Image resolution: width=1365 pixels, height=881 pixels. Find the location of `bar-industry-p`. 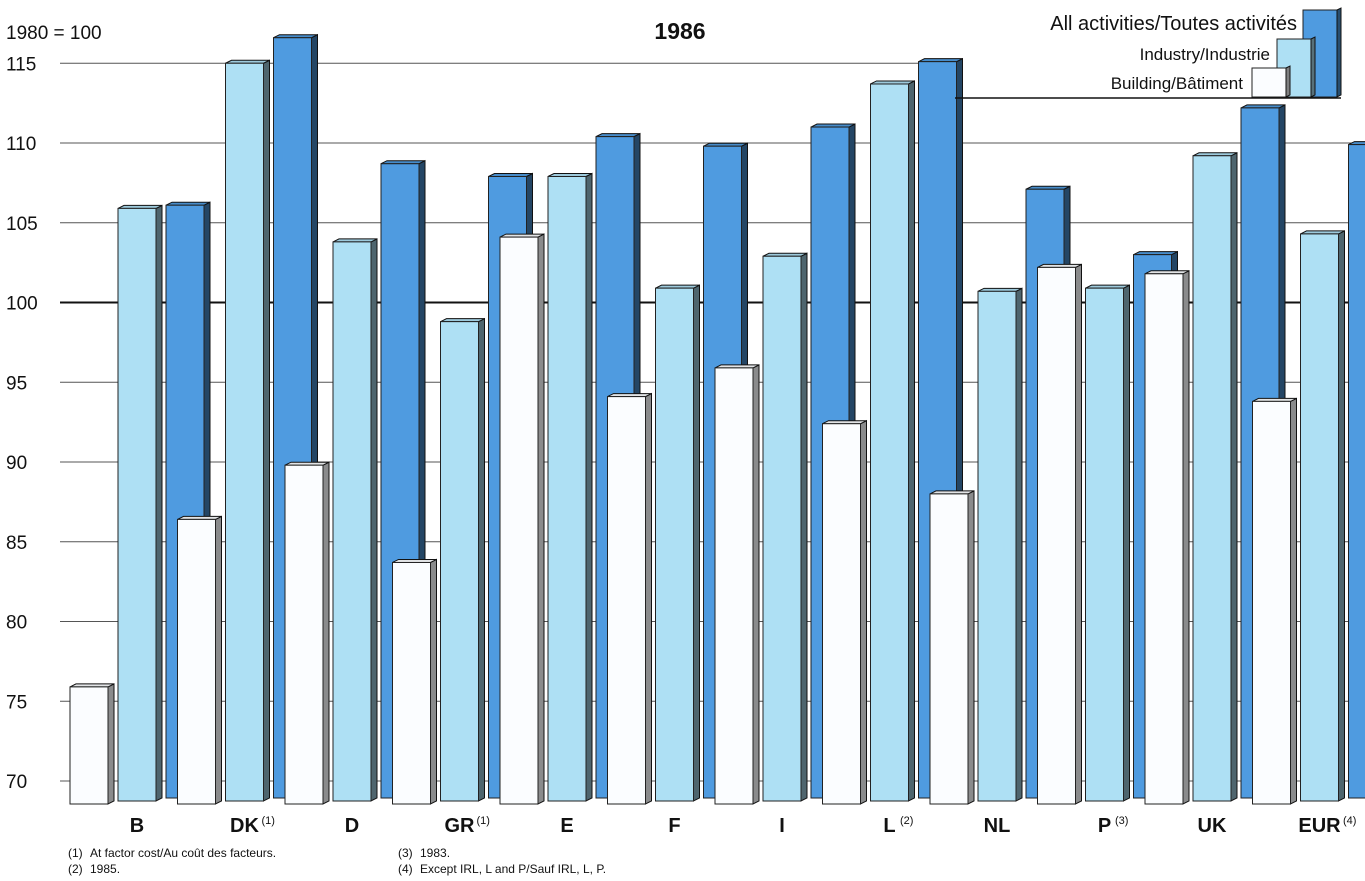

bar-industry-p is located at coordinates (1104, 544).